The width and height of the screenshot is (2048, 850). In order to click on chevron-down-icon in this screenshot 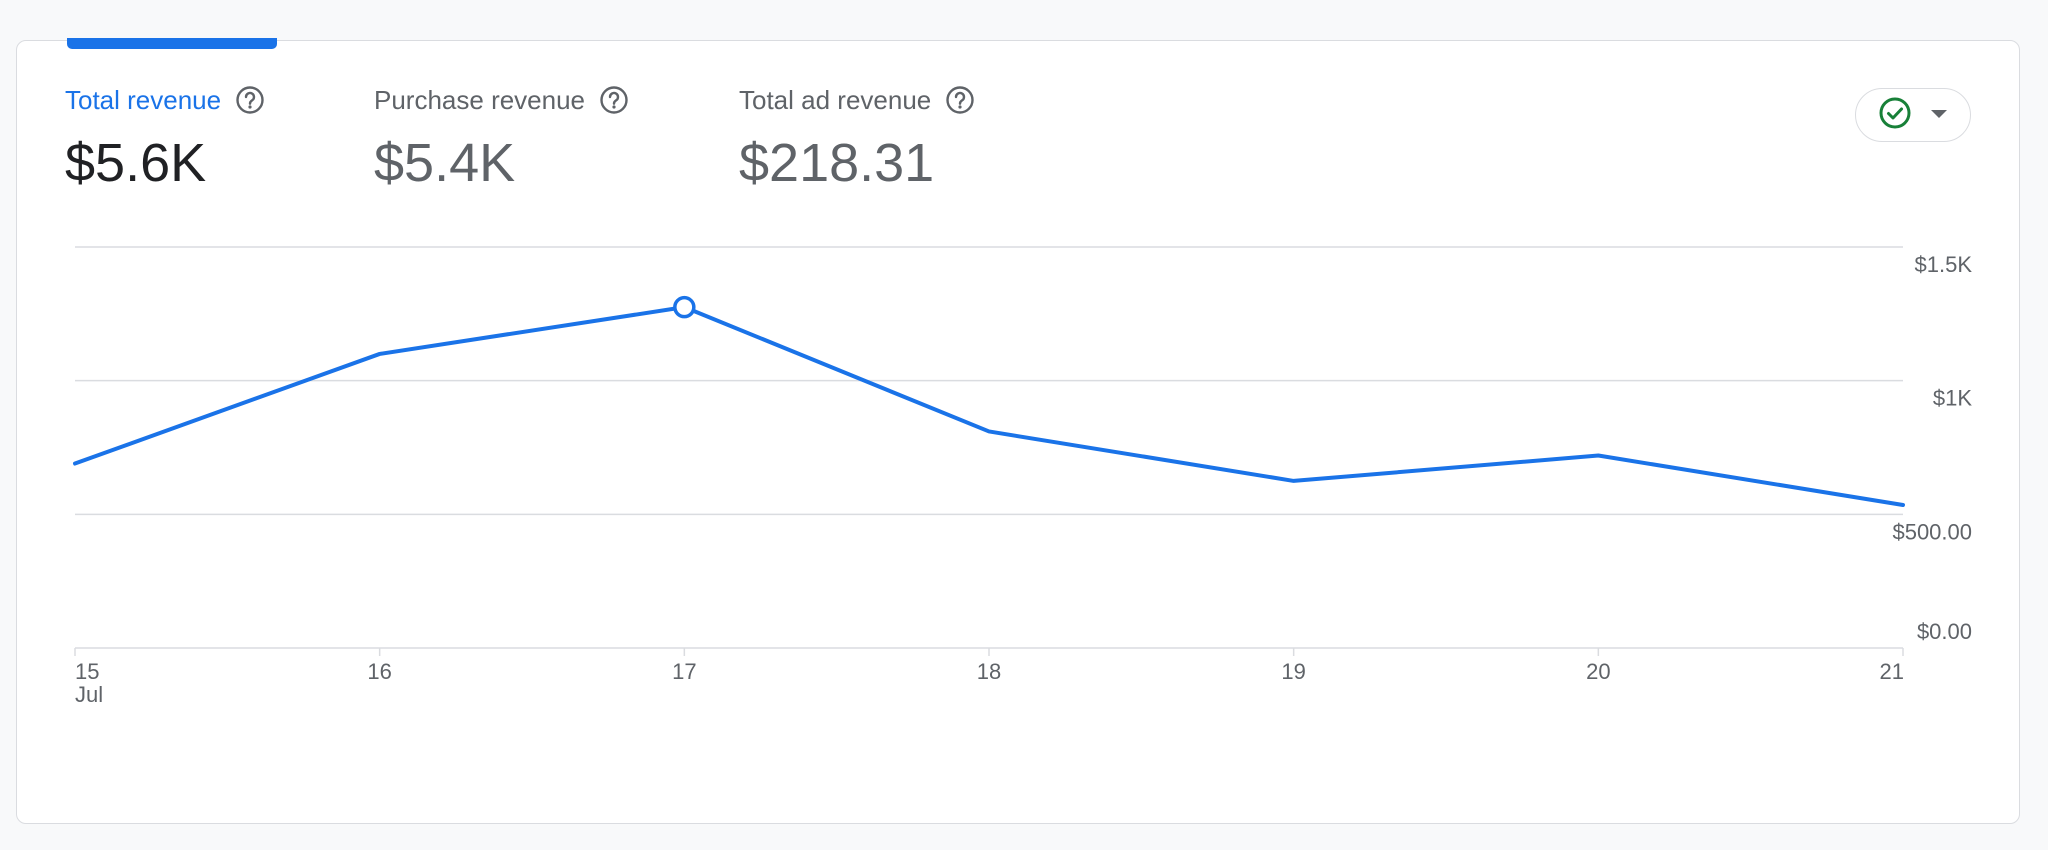, I will do `click(1939, 115)`.